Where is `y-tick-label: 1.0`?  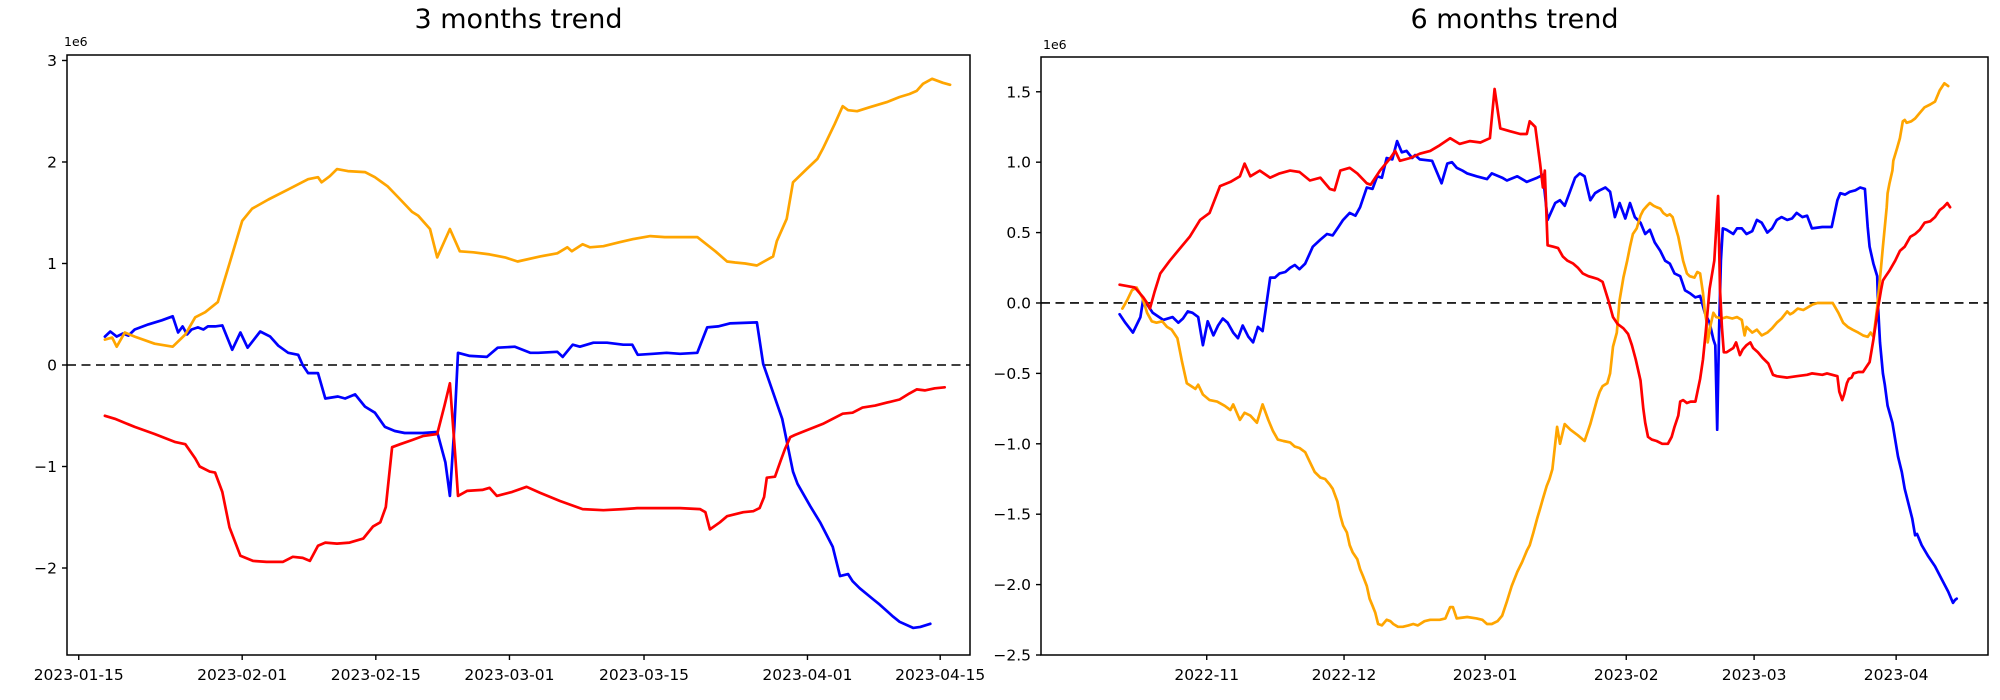
y-tick-label: 1.0 is located at coordinates (1018, 163).